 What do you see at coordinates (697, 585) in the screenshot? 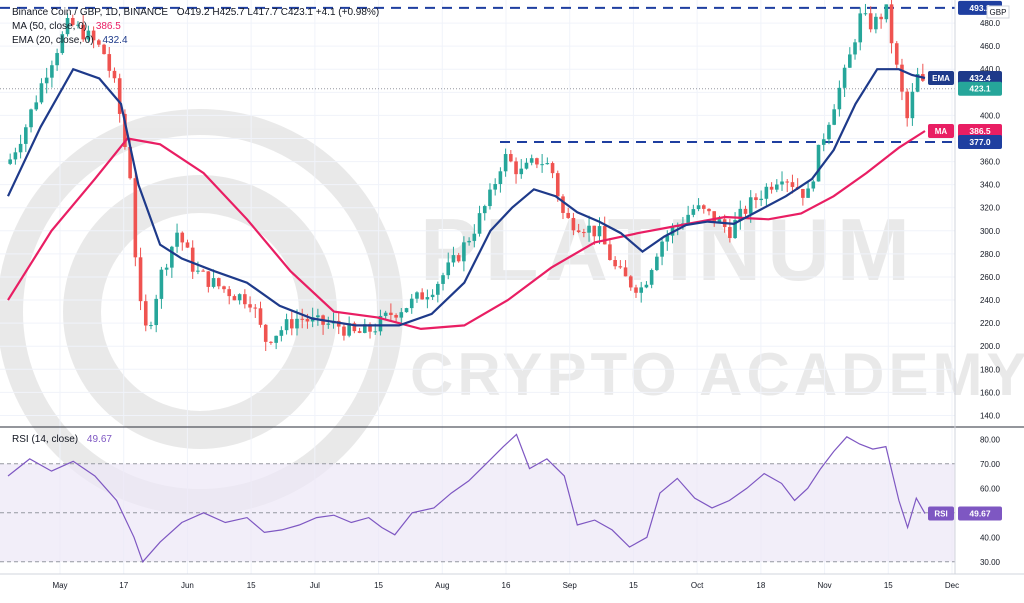
I see `time-tick-label: Oct` at bounding box center [697, 585].